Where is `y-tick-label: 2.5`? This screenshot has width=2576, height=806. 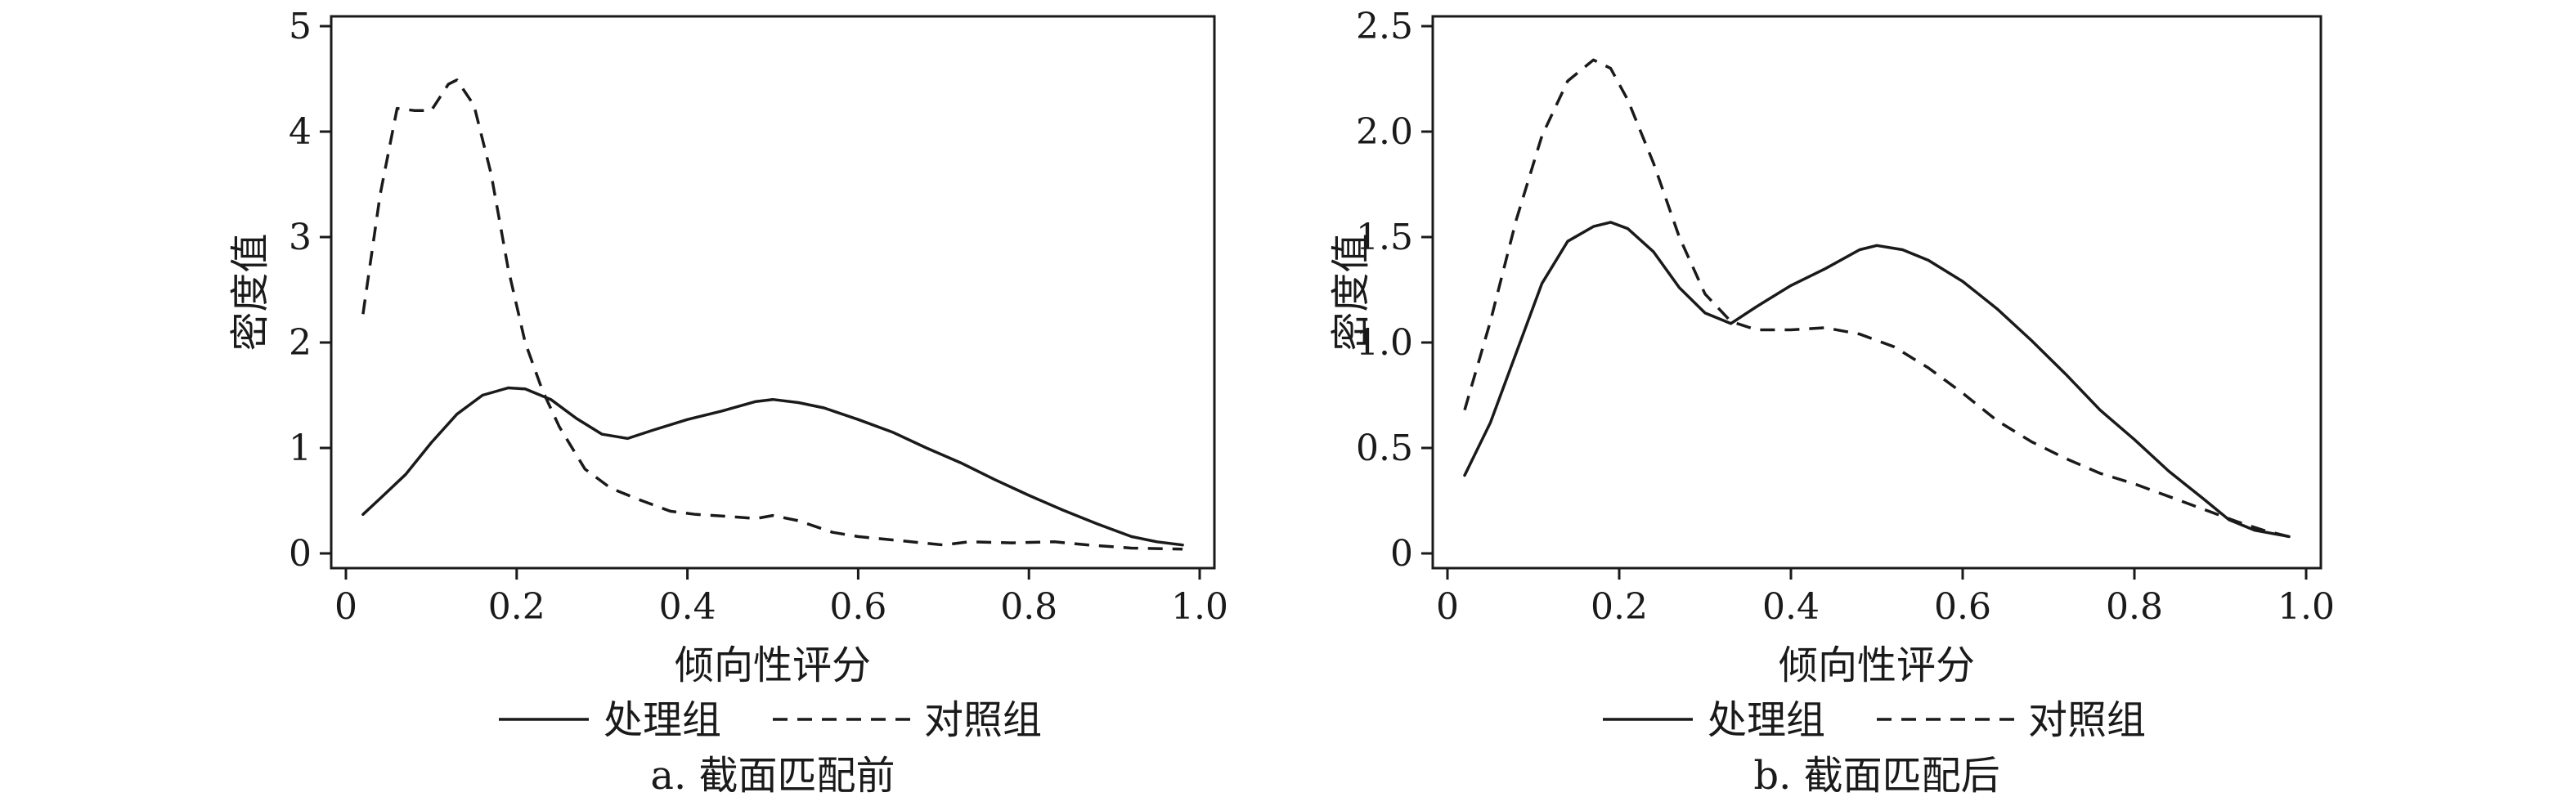 y-tick-label: 2.5 is located at coordinates (1384, 26).